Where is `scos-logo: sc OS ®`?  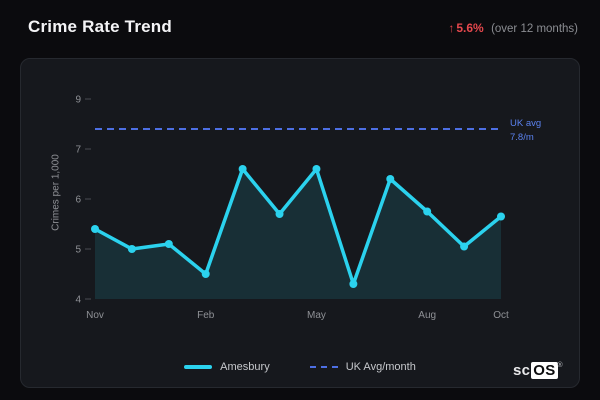
scos-logo: sc OS ® is located at coordinates (538, 370).